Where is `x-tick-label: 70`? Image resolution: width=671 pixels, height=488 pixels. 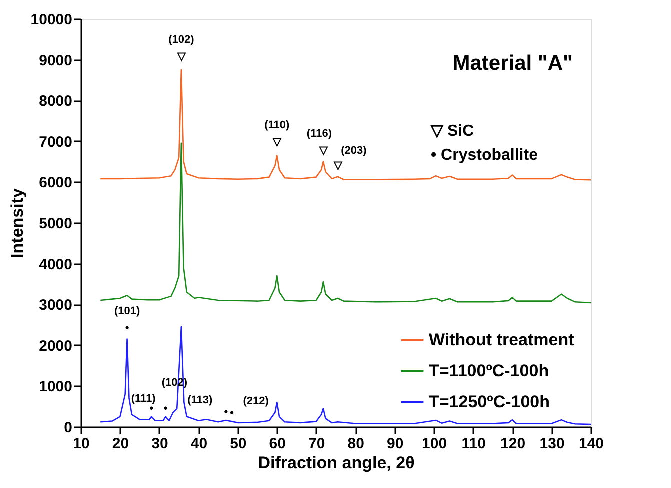 x-tick-label: 70 is located at coordinates (317, 444).